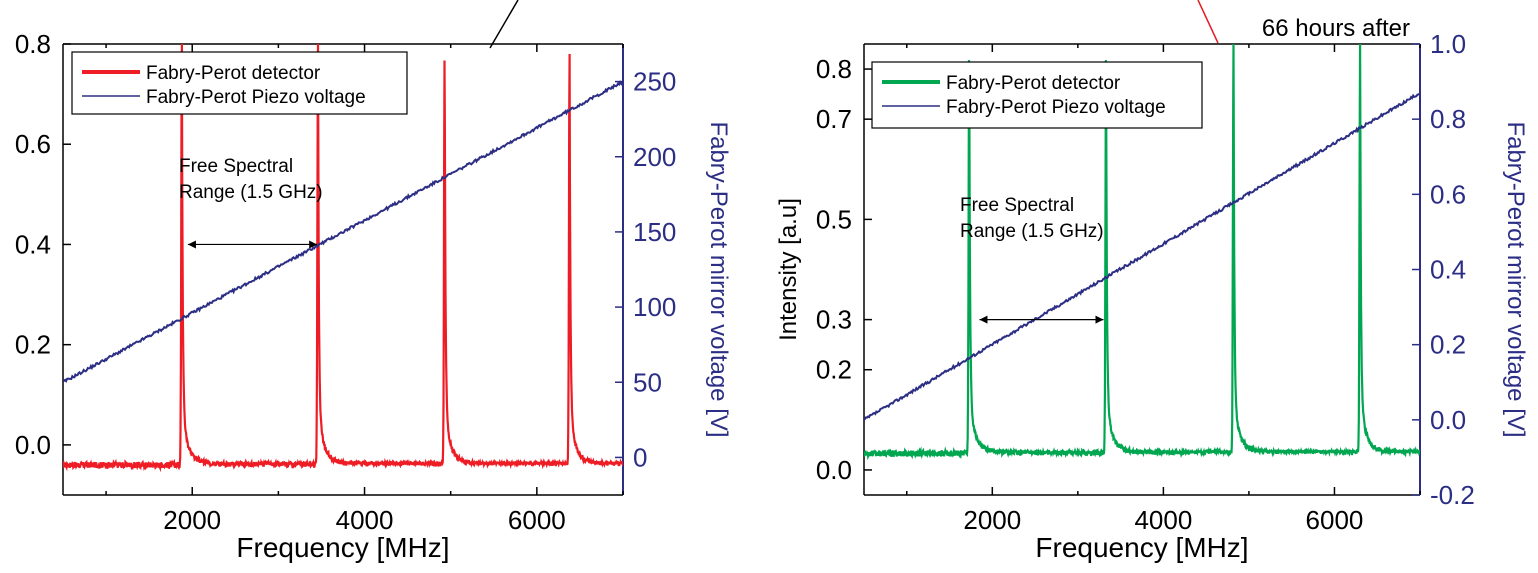  What do you see at coordinates (834, 119) in the screenshot?
I see `y-tick-label: 0.7` at bounding box center [834, 119].